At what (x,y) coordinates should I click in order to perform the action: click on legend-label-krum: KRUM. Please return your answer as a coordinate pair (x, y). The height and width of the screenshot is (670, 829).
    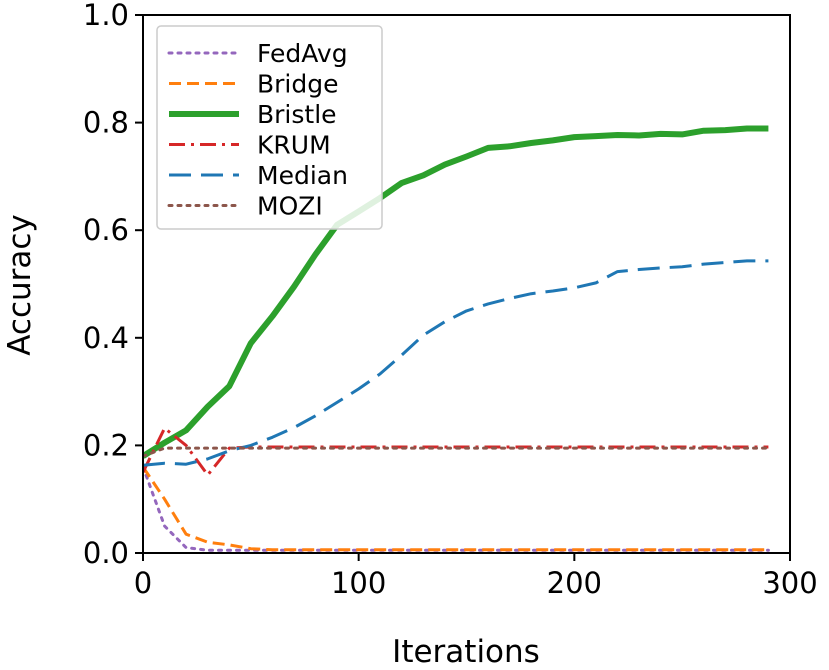
    Looking at the image, I should click on (294, 145).